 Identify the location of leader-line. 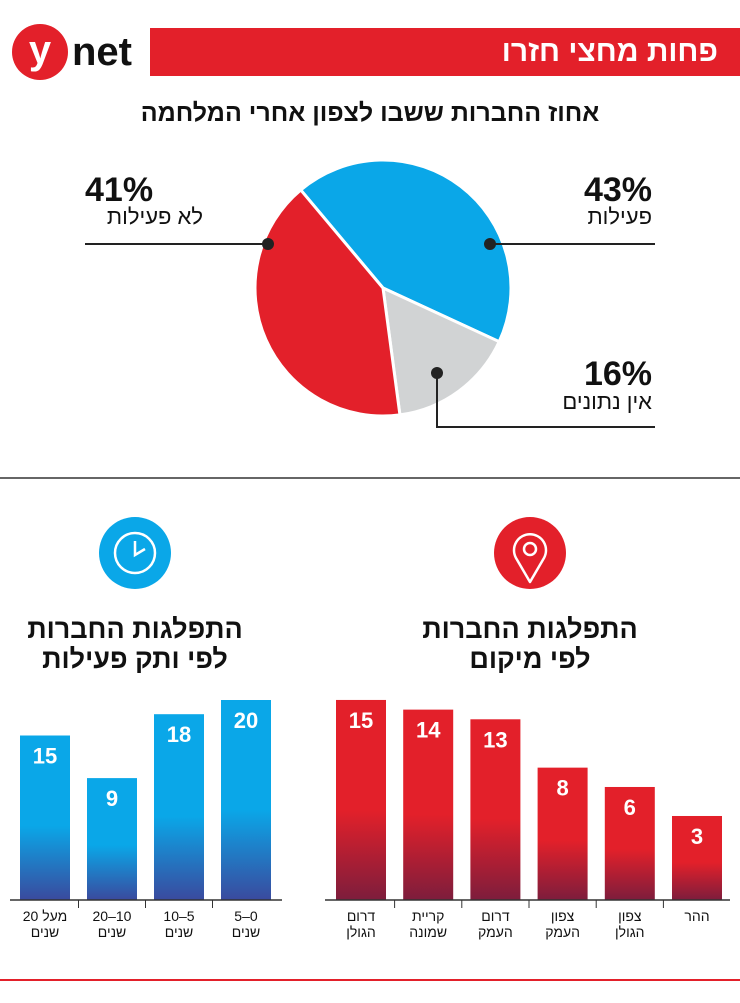
(545, 400).